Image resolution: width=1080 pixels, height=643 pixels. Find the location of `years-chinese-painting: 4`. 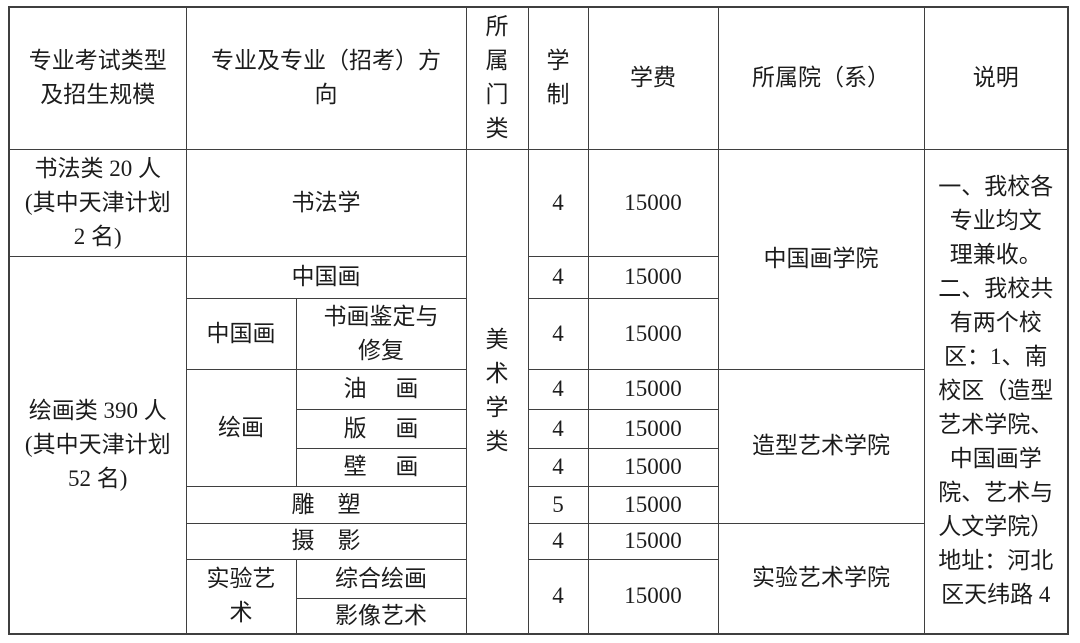

years-chinese-painting: 4 is located at coordinates (558, 277).